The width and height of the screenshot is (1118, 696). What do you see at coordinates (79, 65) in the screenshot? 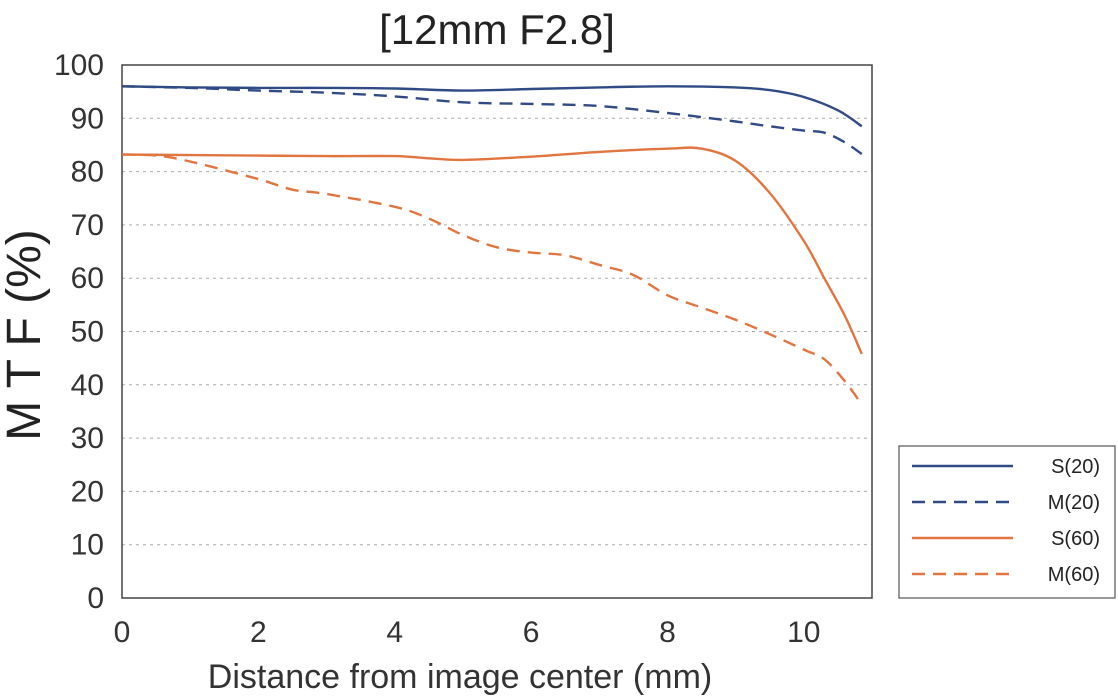
I see `y-tick-label: 100` at bounding box center [79, 65].